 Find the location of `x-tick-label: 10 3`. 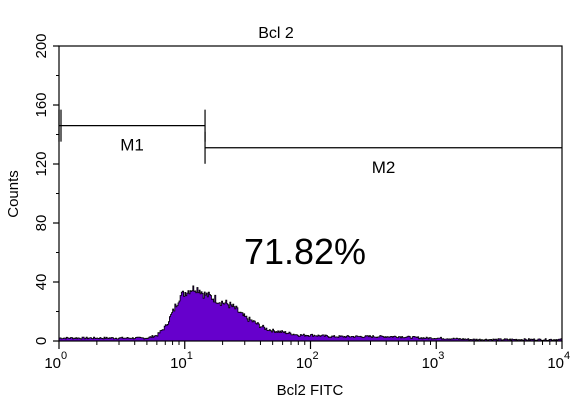

x-tick-label: 10 3 is located at coordinates (433, 361).